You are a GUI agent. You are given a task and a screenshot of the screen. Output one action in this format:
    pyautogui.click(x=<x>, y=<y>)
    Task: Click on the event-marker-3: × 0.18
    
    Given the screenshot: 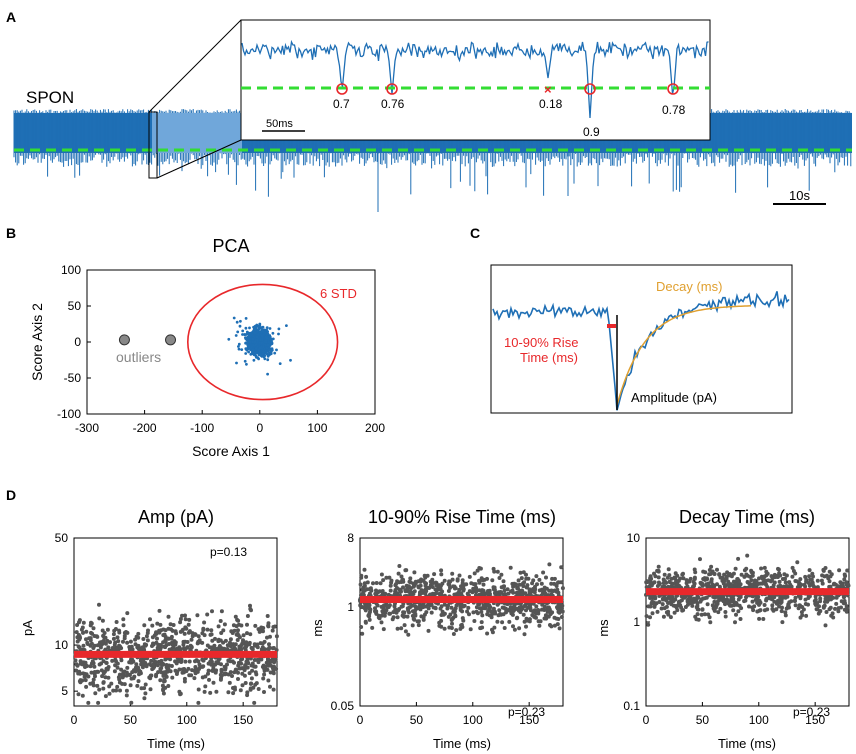 What is the action you would take?
    pyautogui.click(x=551, y=96)
    